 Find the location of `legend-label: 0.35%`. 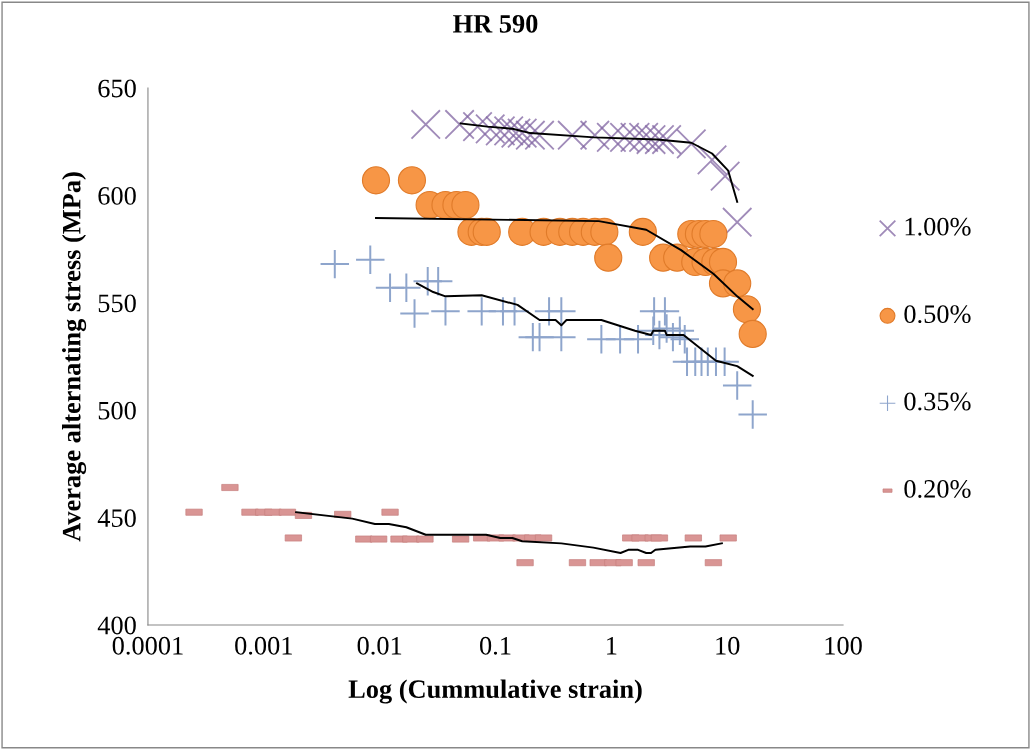

legend-label: 0.35% is located at coordinates (937, 401).